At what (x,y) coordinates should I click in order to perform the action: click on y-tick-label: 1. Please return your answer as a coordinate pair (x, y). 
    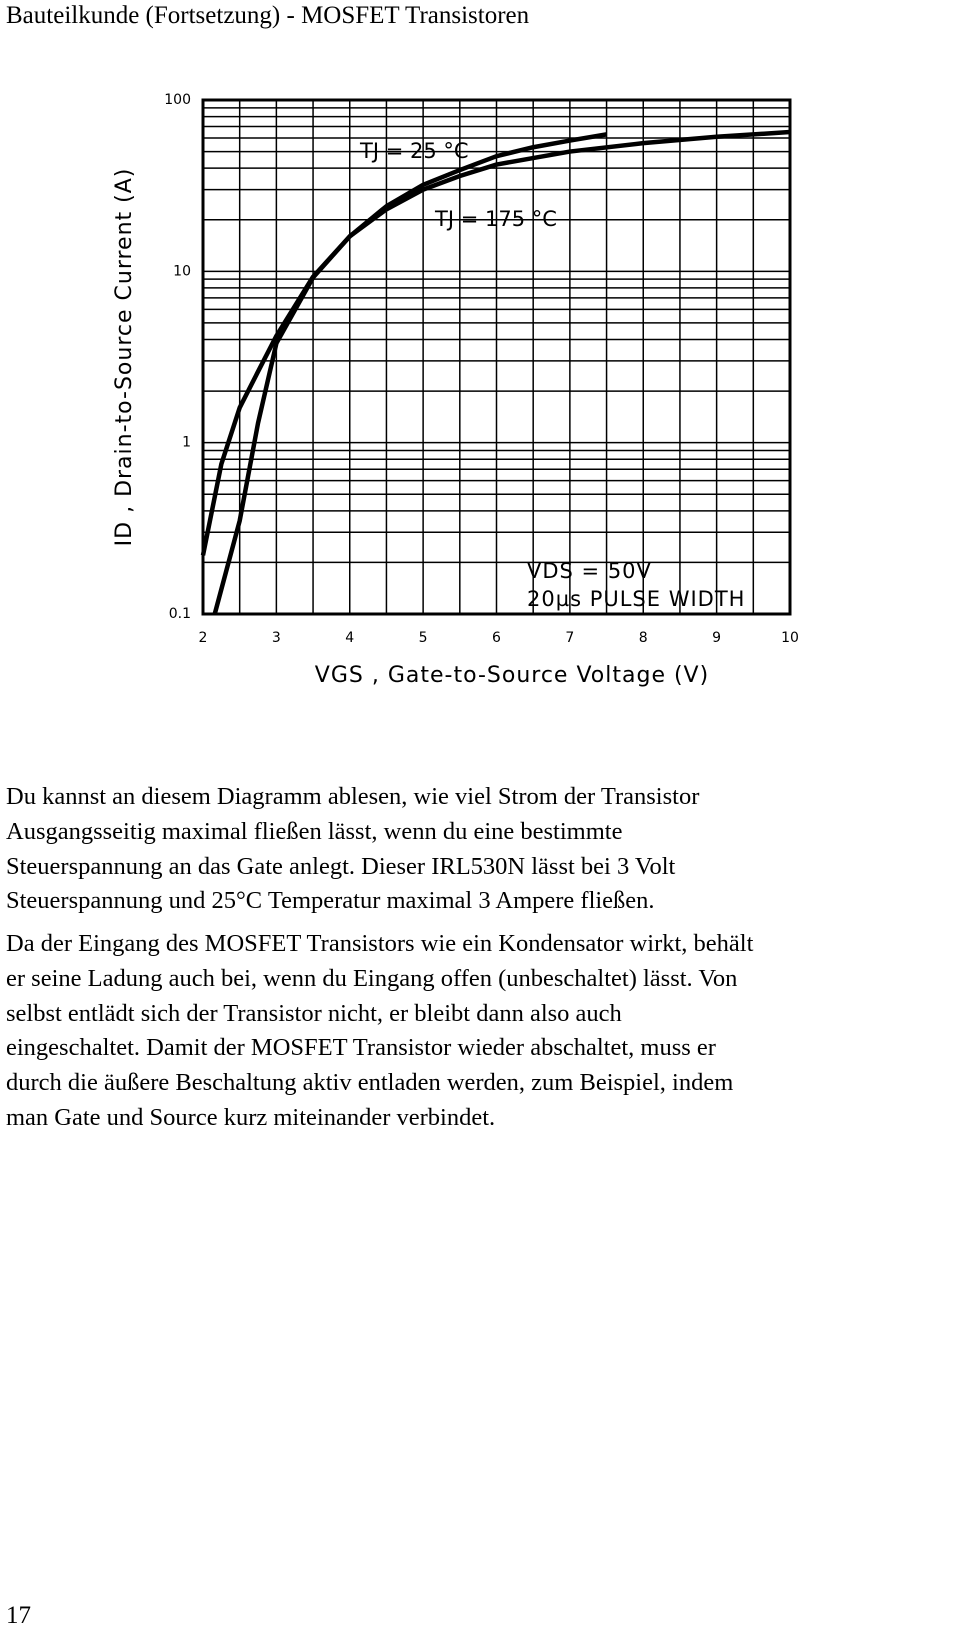
    Looking at the image, I should click on (186, 443).